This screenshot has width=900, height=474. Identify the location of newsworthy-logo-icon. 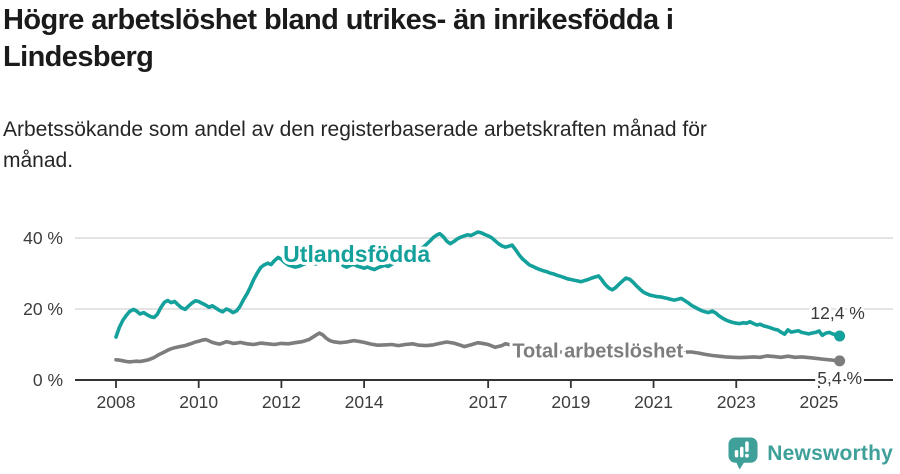
(743, 453).